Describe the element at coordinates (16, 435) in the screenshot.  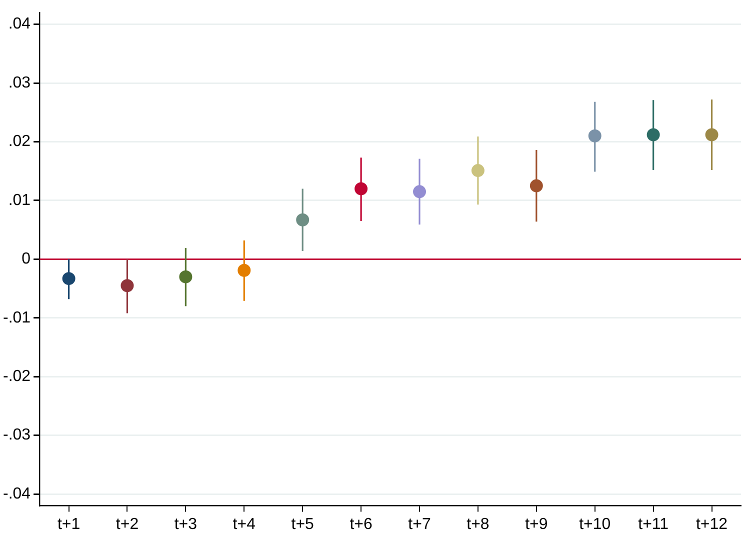
I see `y-tick-label: -.03` at that location.